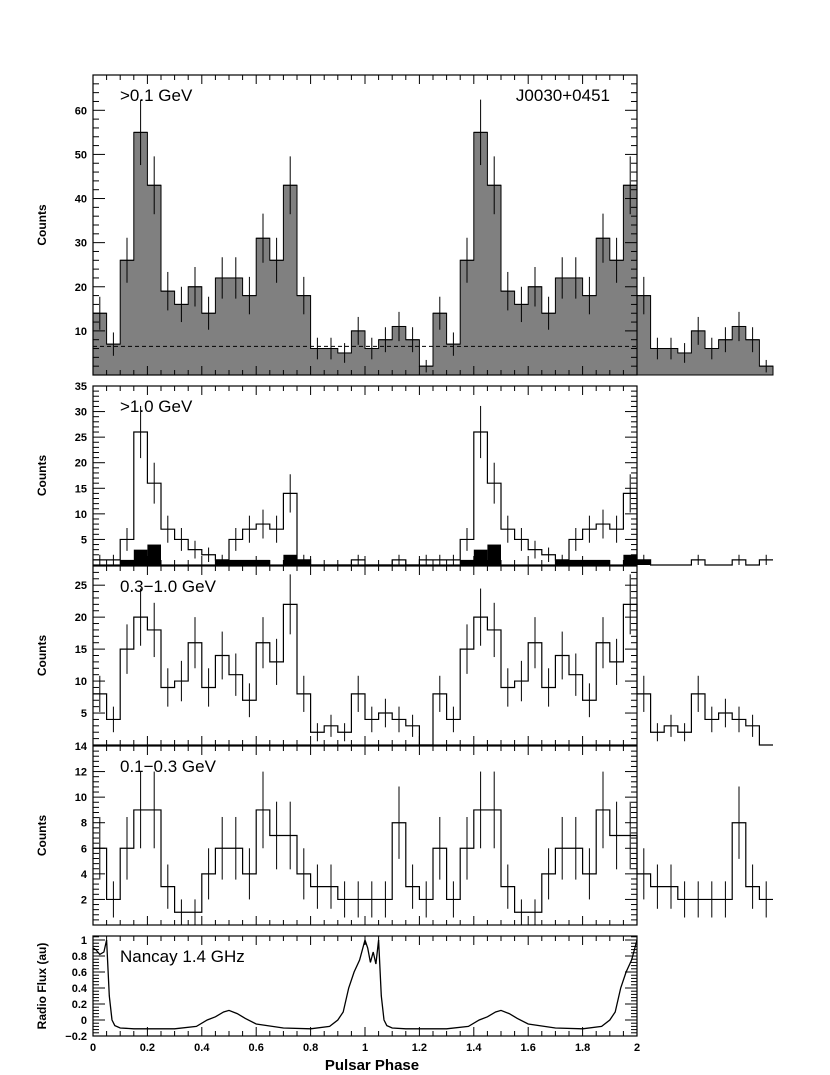  What do you see at coordinates (147, 1048) in the screenshot?
I see `x-tick-label: 0.2` at bounding box center [147, 1048].